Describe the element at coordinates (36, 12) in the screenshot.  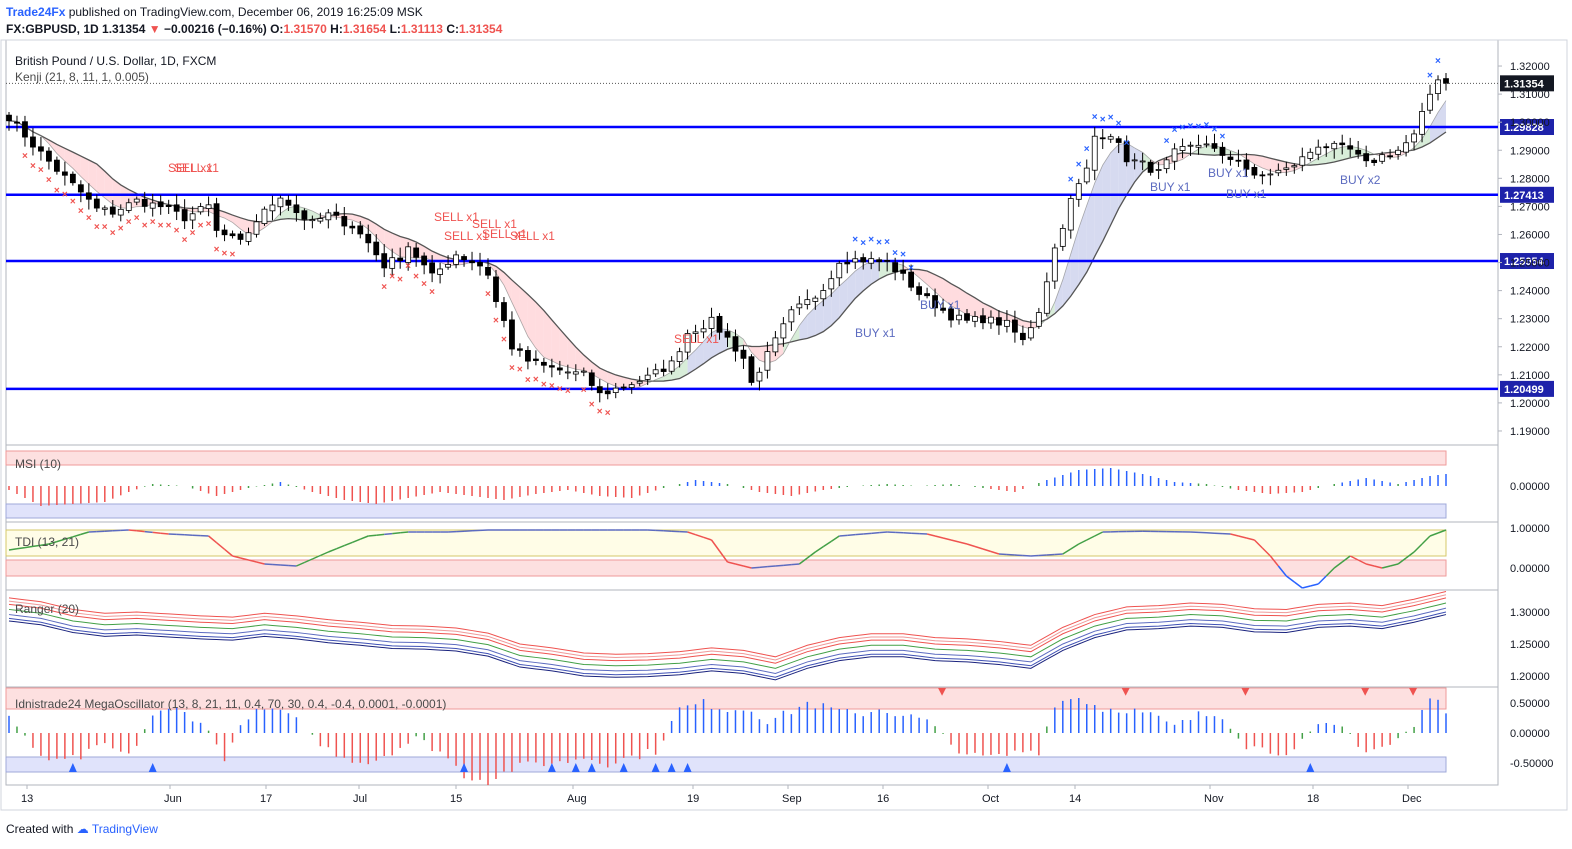
I see `publisher-link: Trade24Fx` at that location.